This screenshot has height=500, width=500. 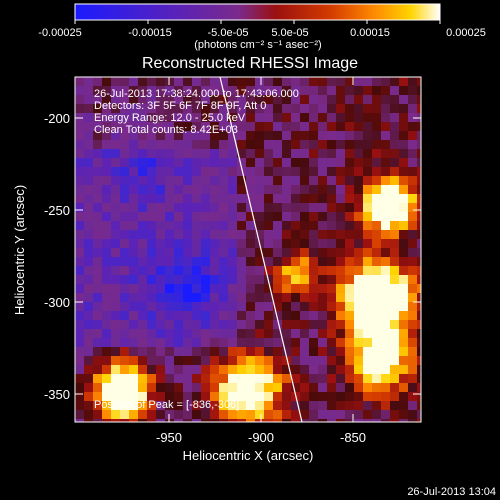 I want to click on colorbar-tick-label: -0.00015, so click(x=149, y=33).